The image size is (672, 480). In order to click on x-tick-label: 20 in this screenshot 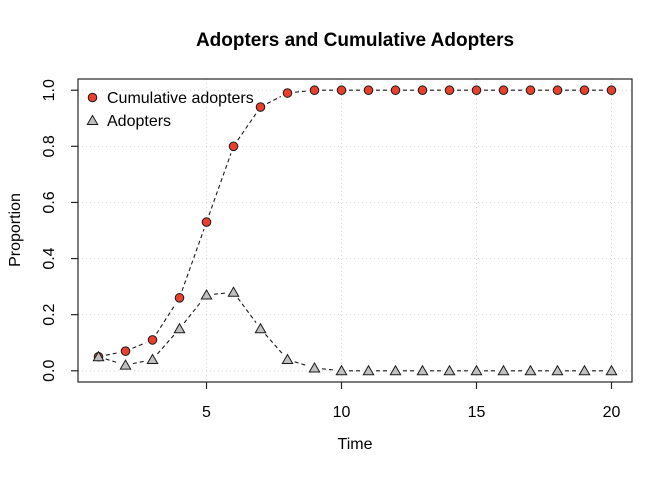, I will do `click(612, 412)`.